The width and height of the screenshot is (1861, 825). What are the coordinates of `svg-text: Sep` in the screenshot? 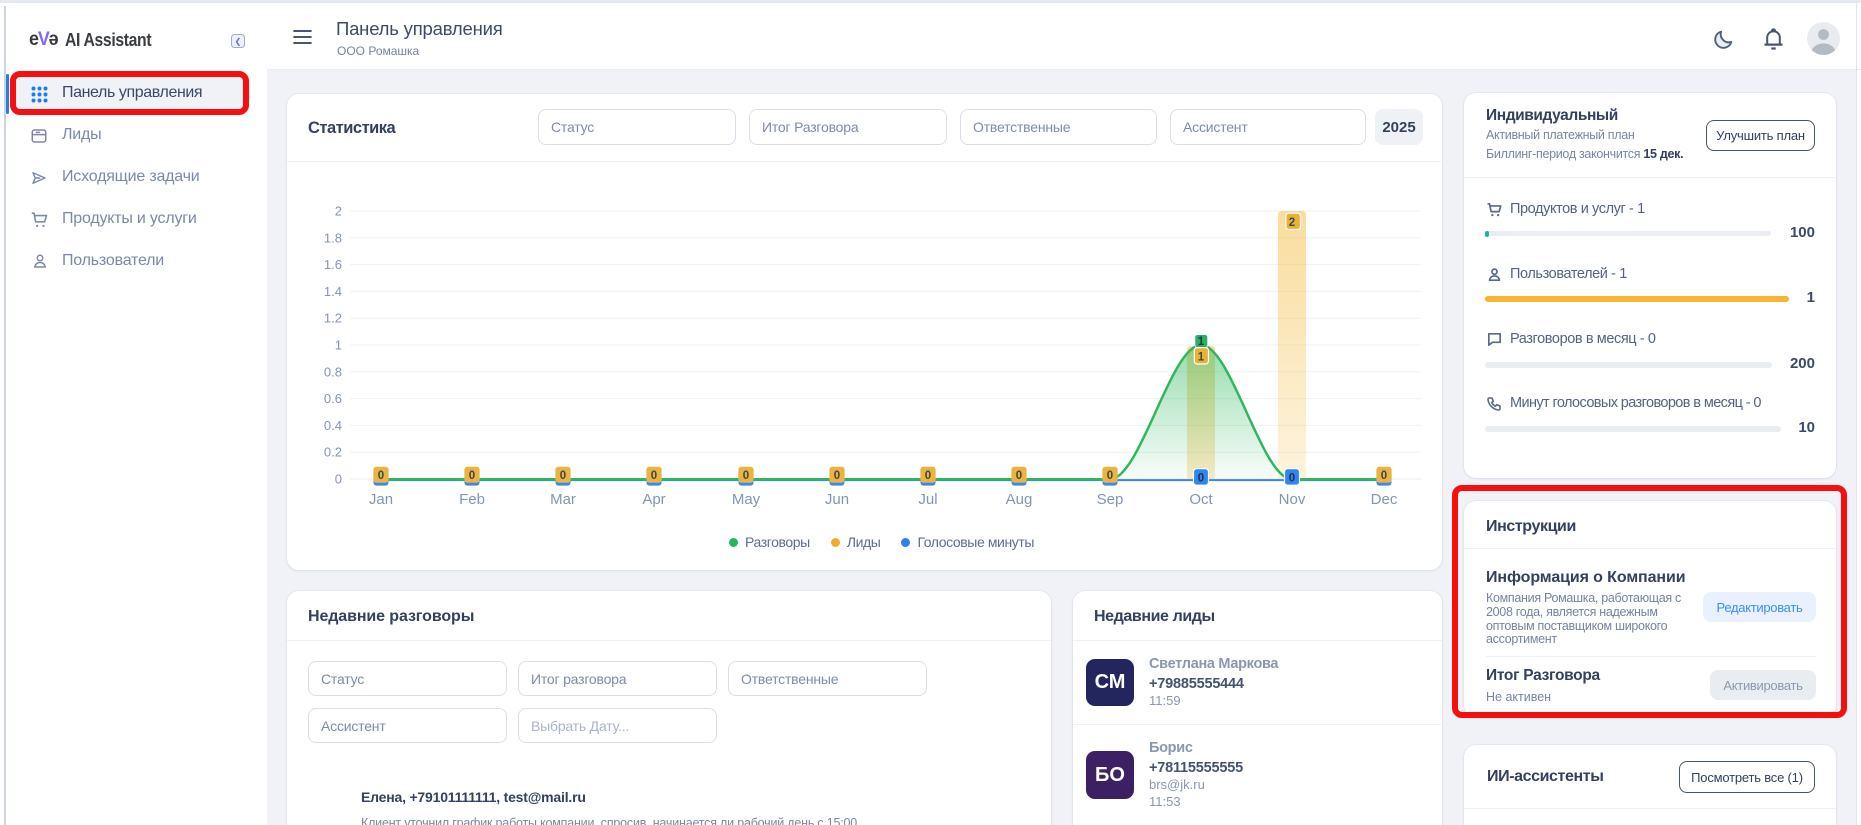 It's located at (1110, 499).